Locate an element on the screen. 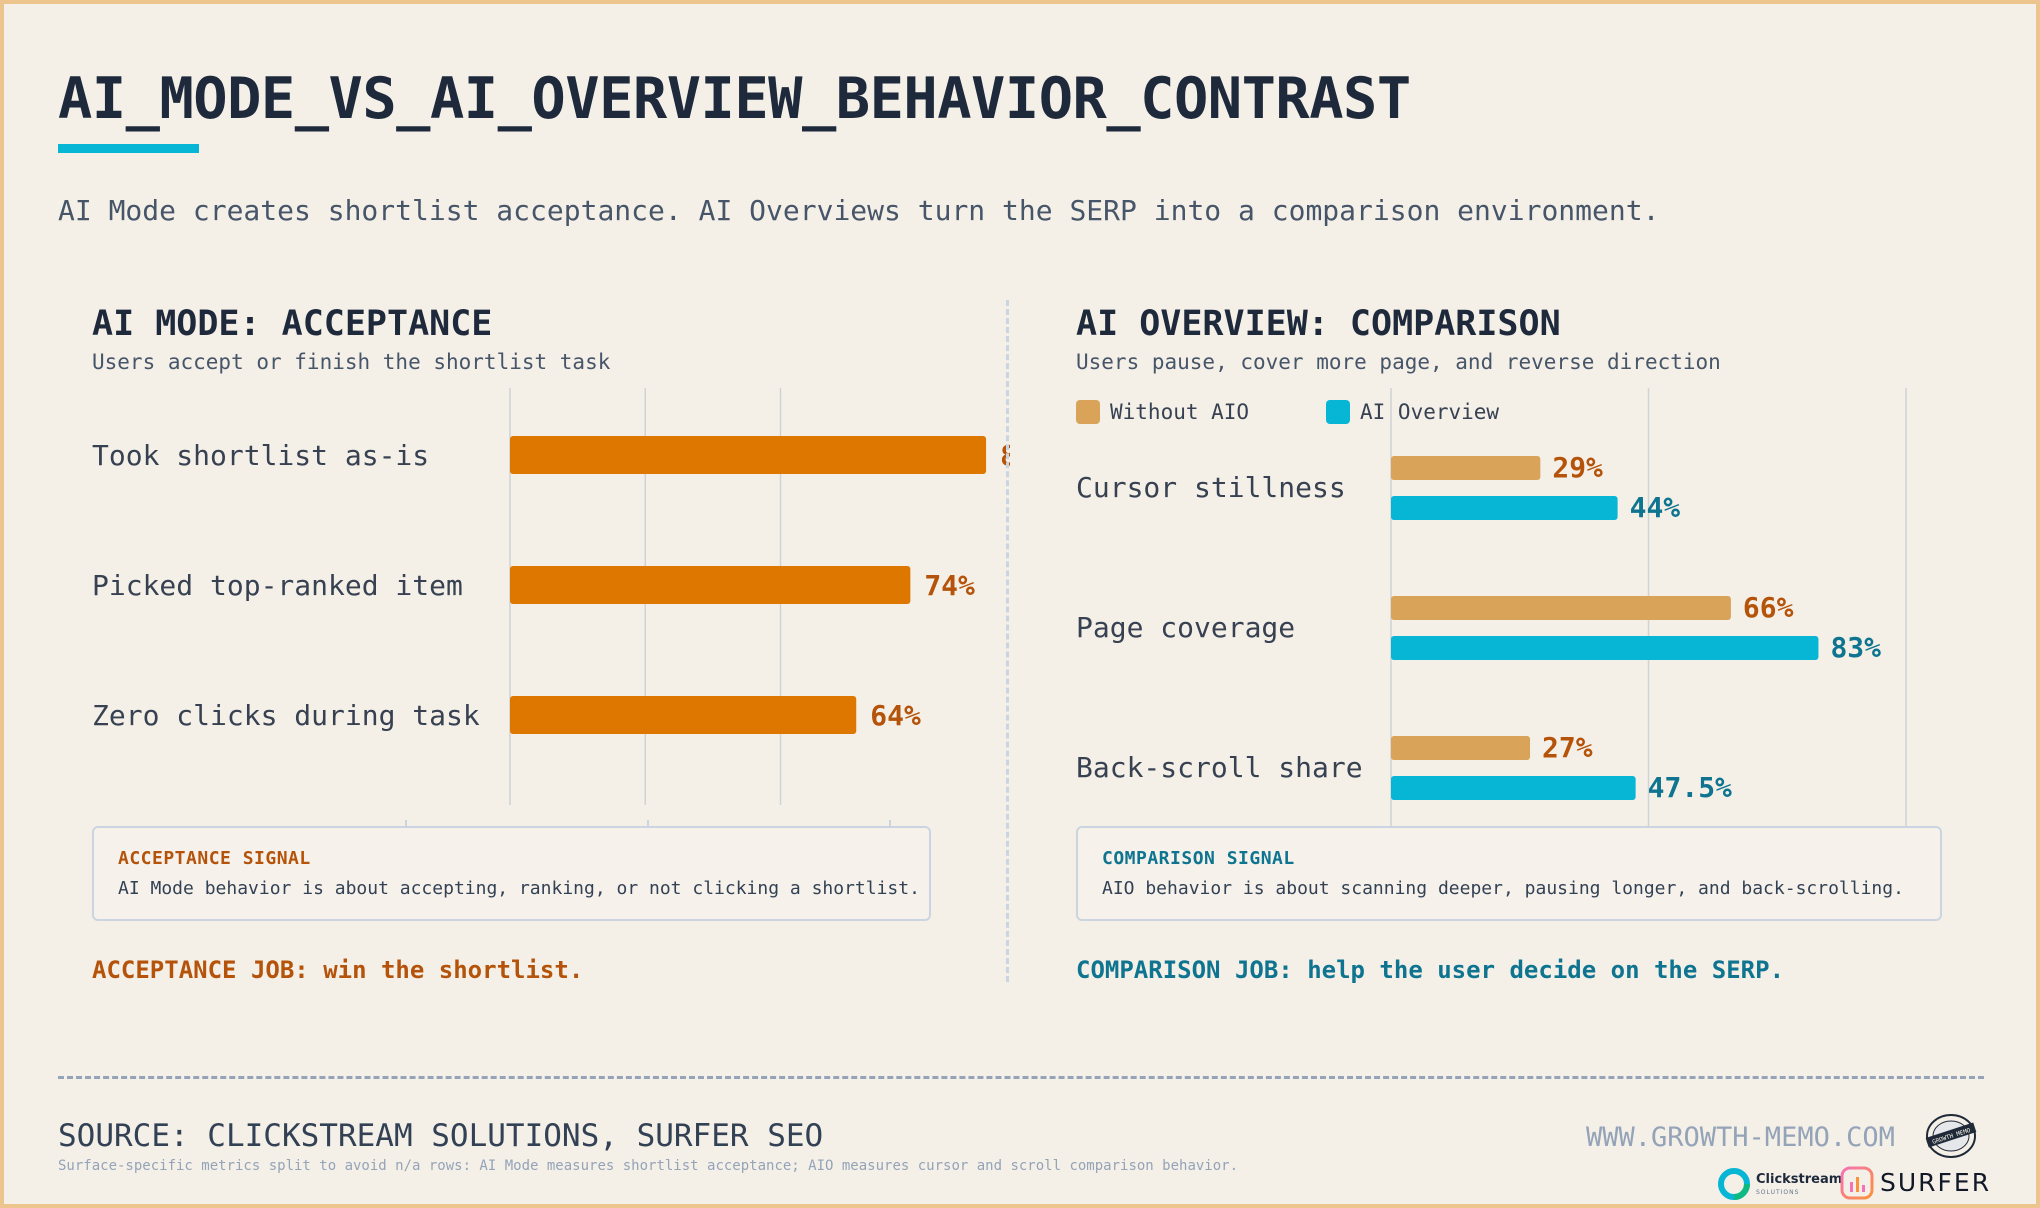  value-label-back-scroll-share-ai-overview: 47.5% is located at coordinates (1690, 787).